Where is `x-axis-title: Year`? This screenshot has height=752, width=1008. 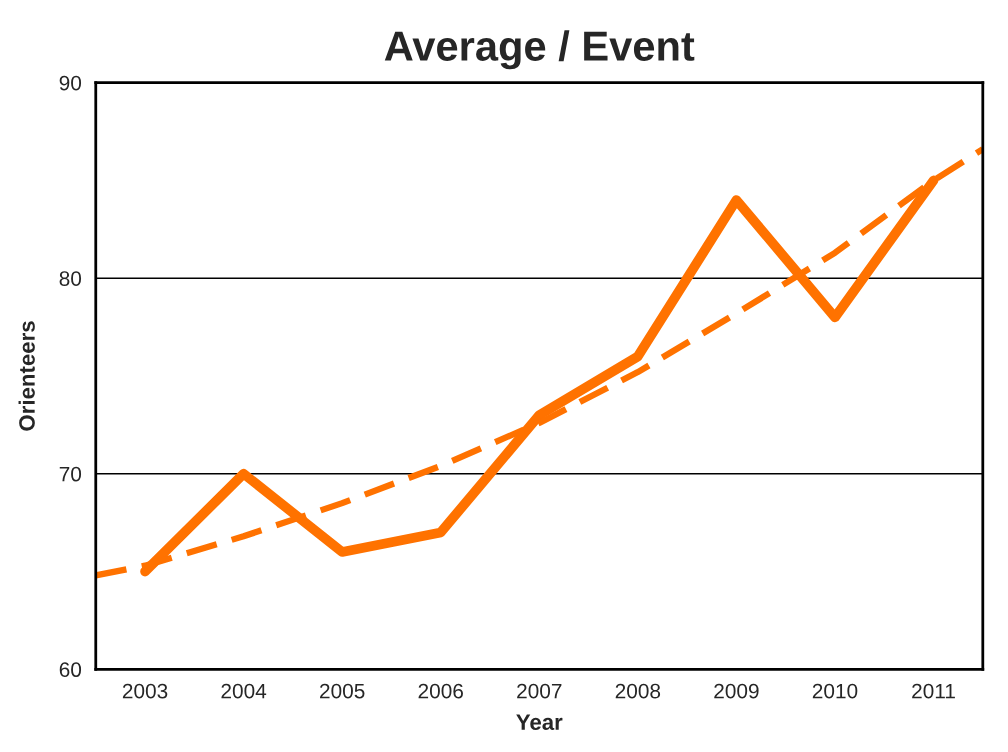
x-axis-title: Year is located at coordinates (539, 722).